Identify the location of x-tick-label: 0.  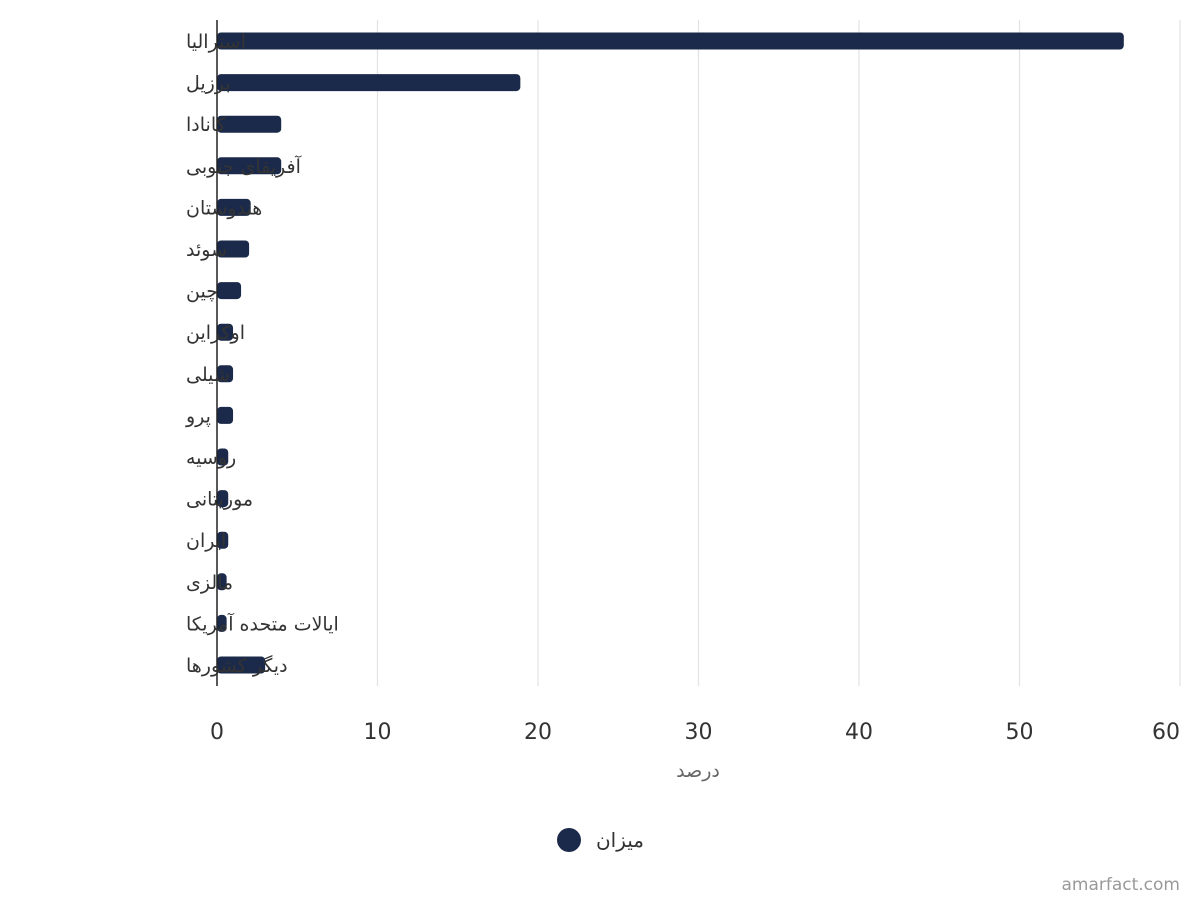
(217, 732).